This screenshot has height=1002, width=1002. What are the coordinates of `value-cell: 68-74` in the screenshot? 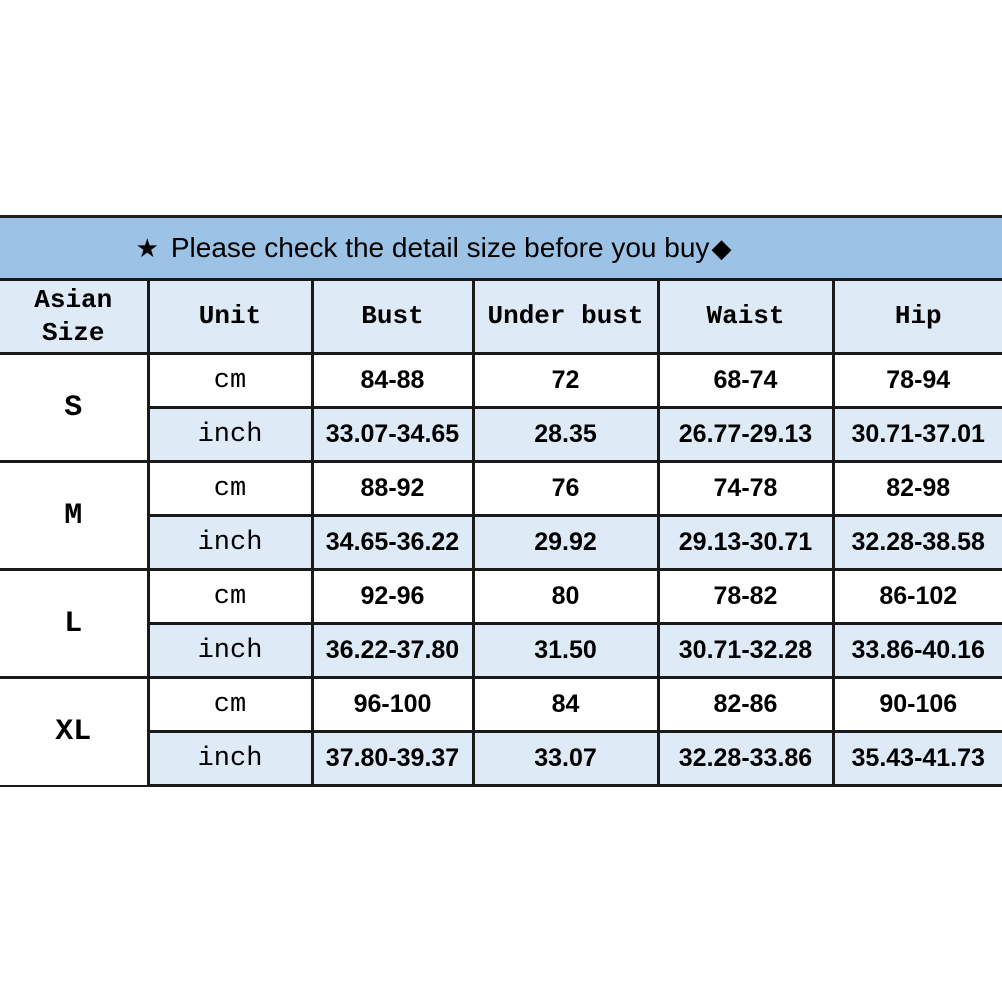 It's located at (745, 380).